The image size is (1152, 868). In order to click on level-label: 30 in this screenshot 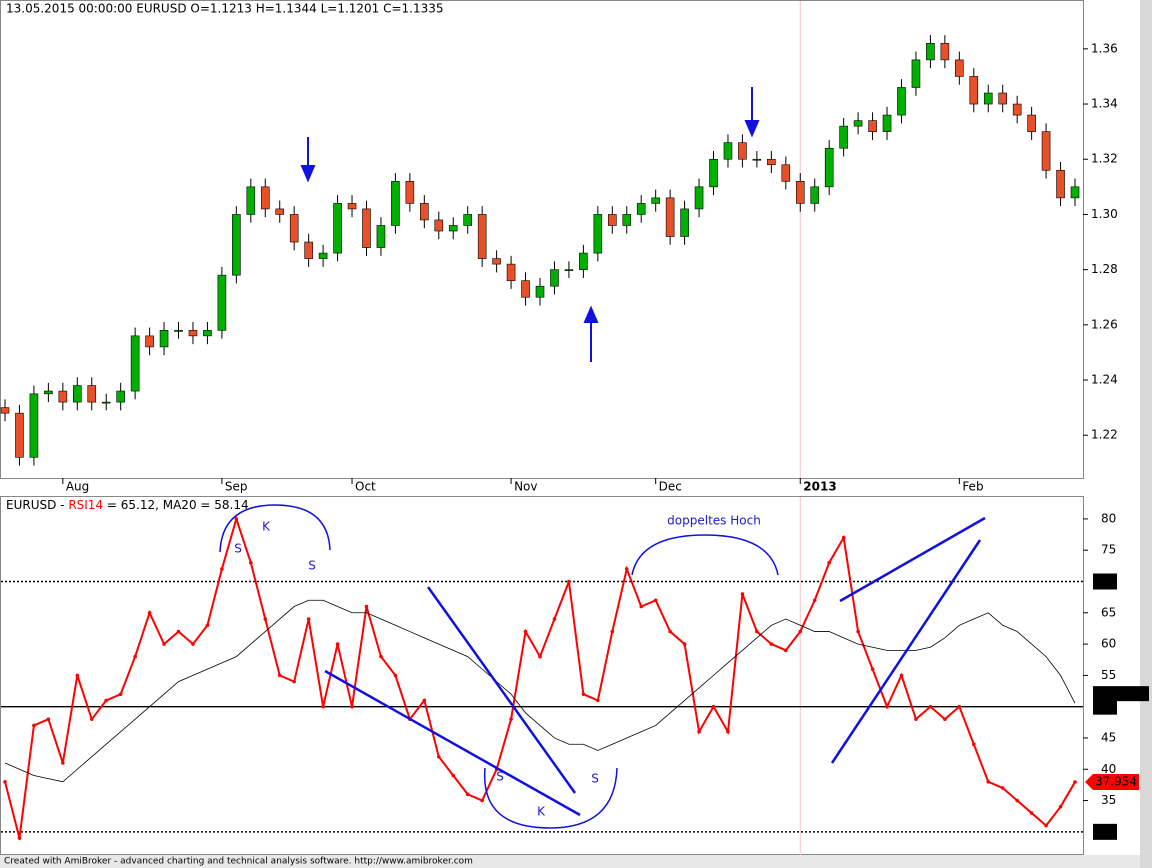, I will do `click(1104, 831)`.